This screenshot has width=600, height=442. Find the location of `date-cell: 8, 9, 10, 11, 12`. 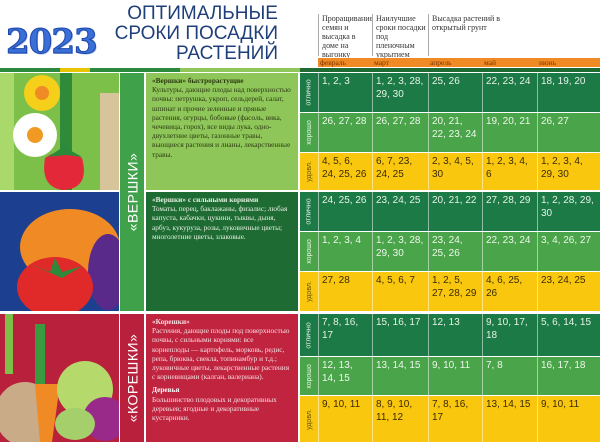

date-cell: 8, 9, 10, 11, 12 is located at coordinates (400, 419).